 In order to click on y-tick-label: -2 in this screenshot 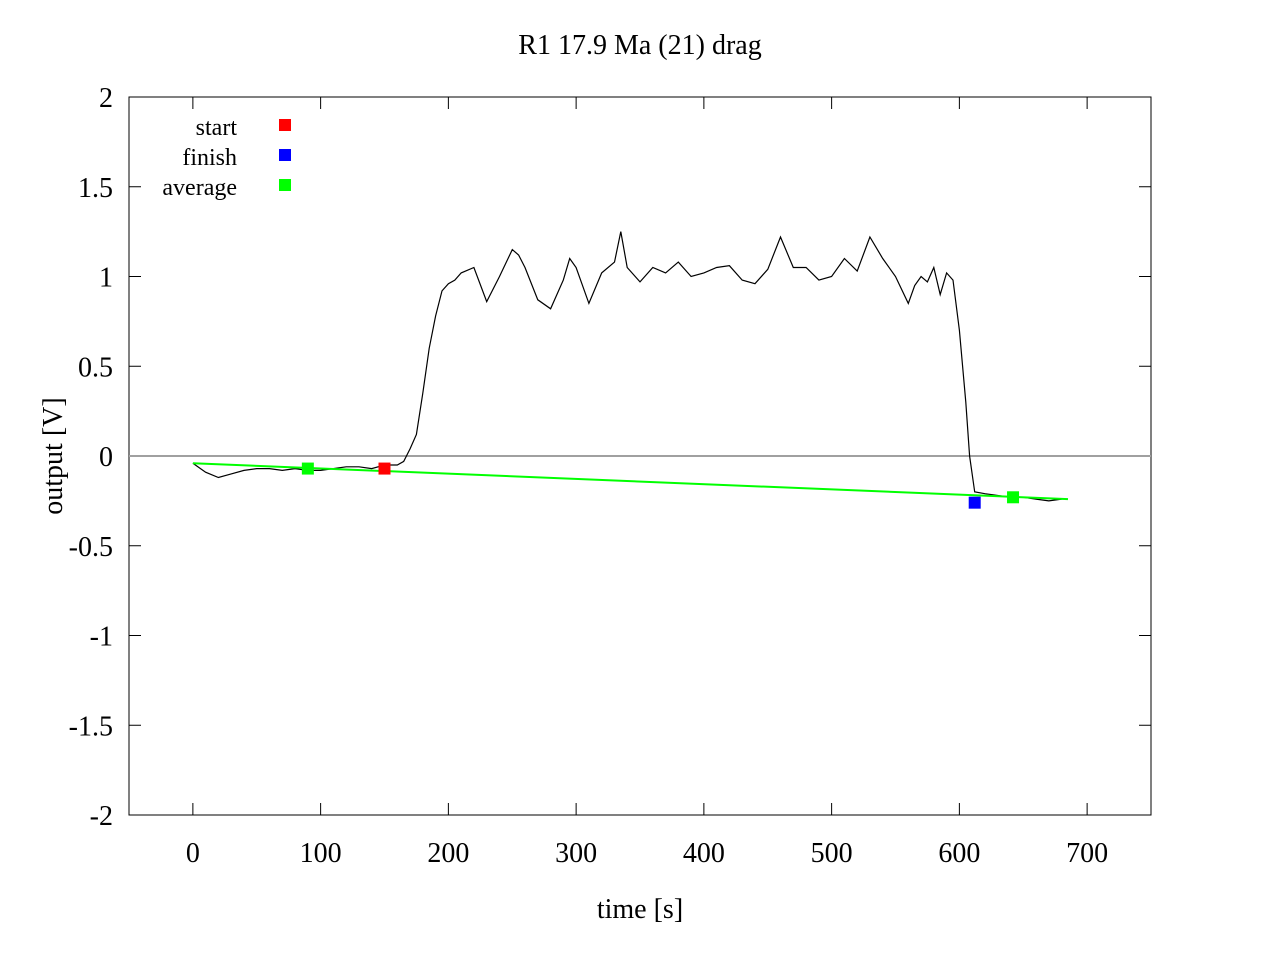, I will do `click(101, 816)`.